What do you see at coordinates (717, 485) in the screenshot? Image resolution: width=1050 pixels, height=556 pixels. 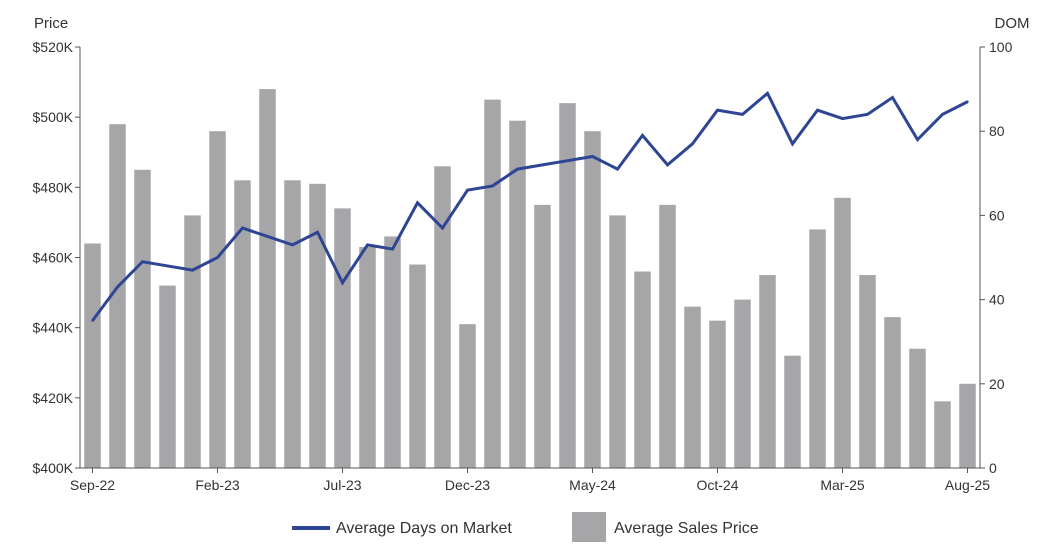 I see `x-tick-label: Oct-24` at bounding box center [717, 485].